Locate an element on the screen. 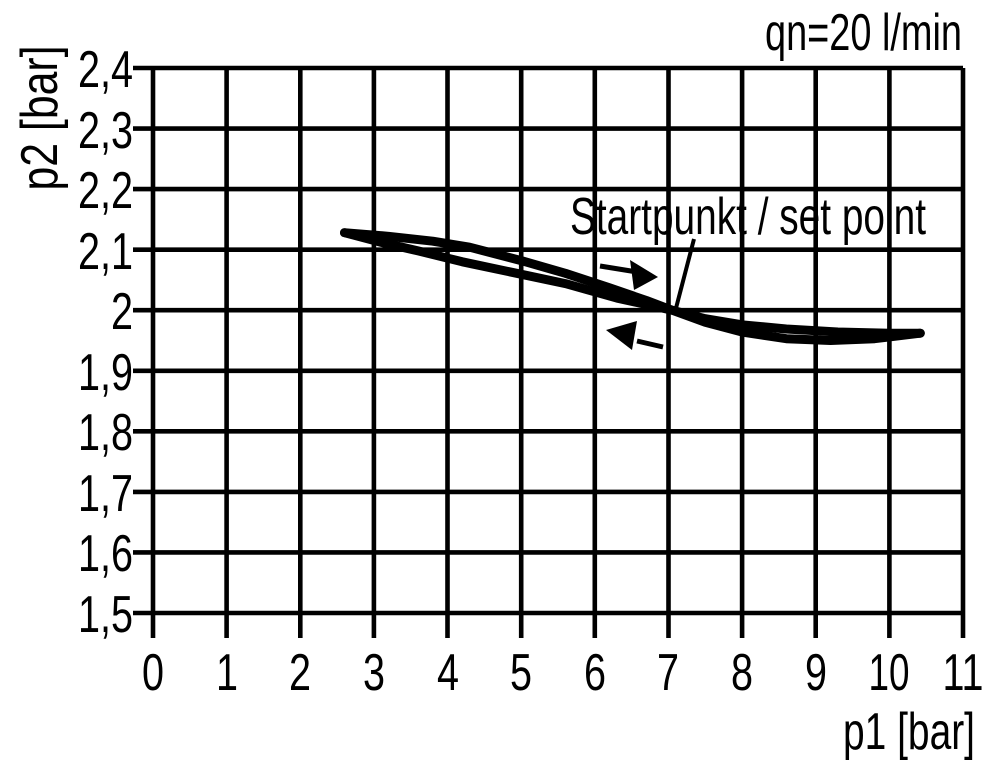 Image resolution: width=1000 pixels, height=764 pixels. y-tick-label: 2,2 is located at coordinates (105, 191).